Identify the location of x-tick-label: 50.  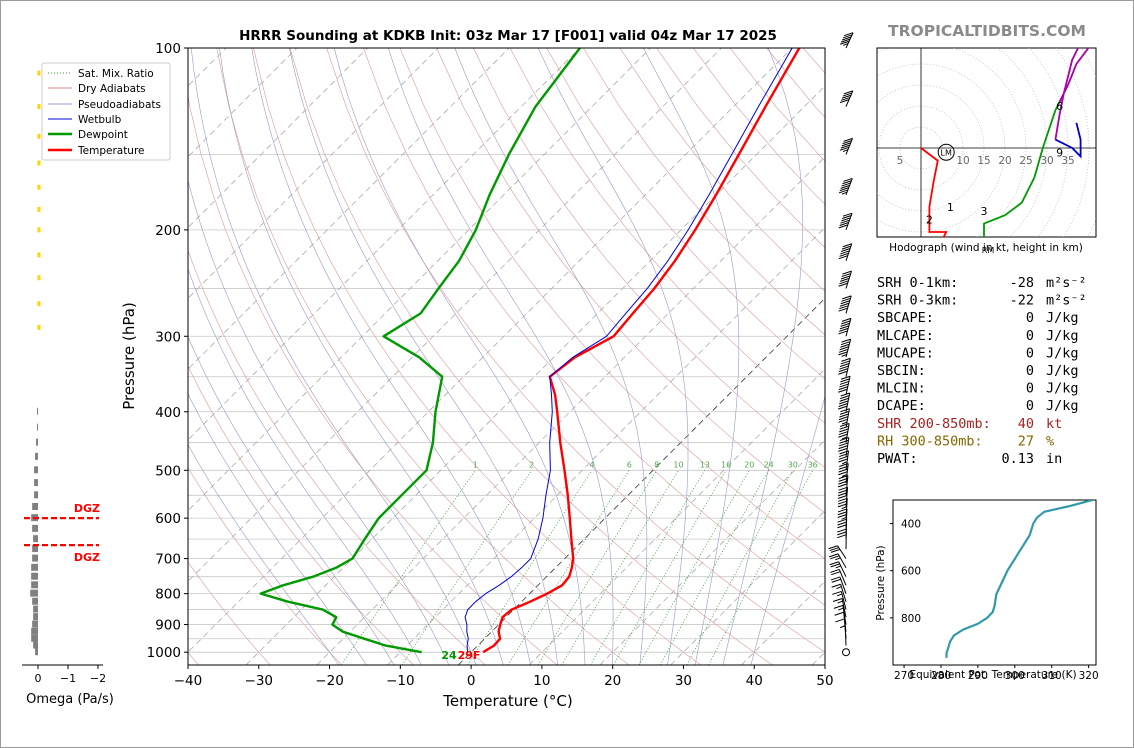
(824, 681).